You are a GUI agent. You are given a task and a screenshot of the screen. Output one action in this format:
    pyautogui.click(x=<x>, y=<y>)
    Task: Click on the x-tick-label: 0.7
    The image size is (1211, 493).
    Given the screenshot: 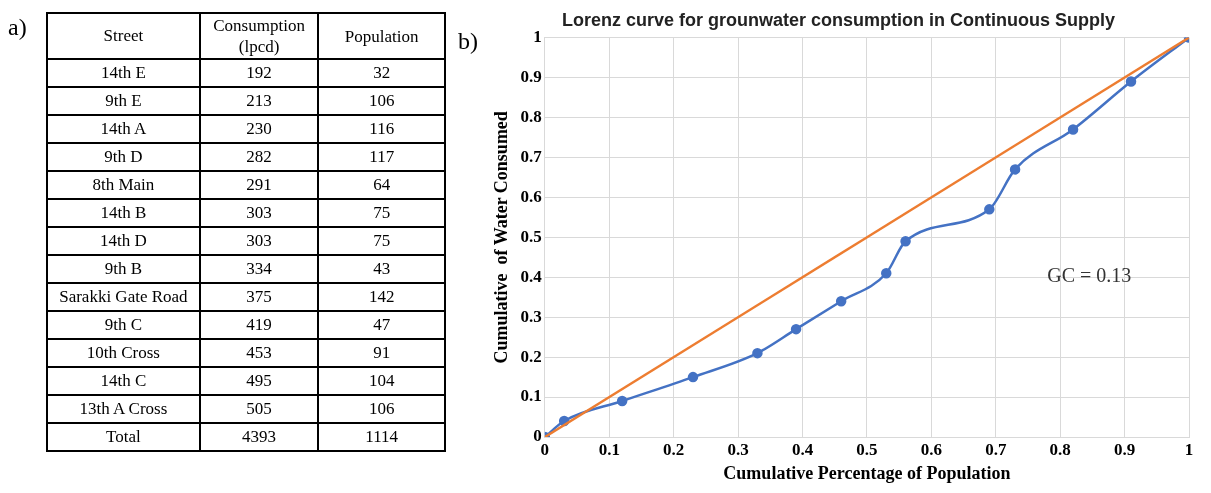 What is the action you would take?
    pyautogui.click(x=996, y=449)
    